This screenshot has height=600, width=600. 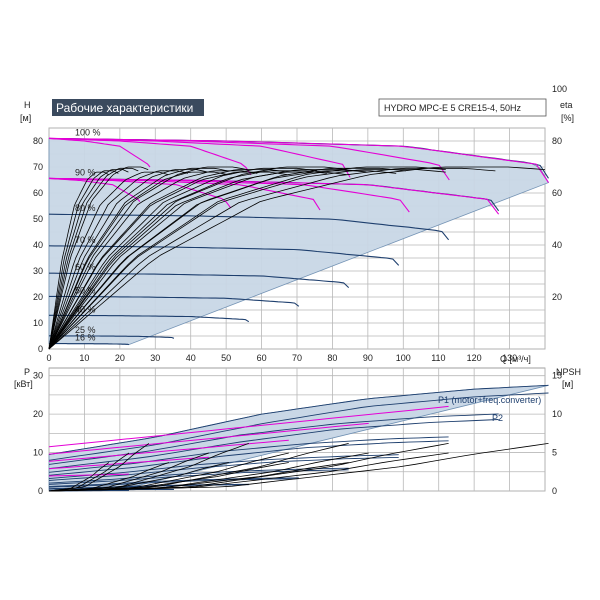 What do you see at coordinates (554, 452) in the screenshot?
I see `npsh-tick-label: 5` at bounding box center [554, 452].